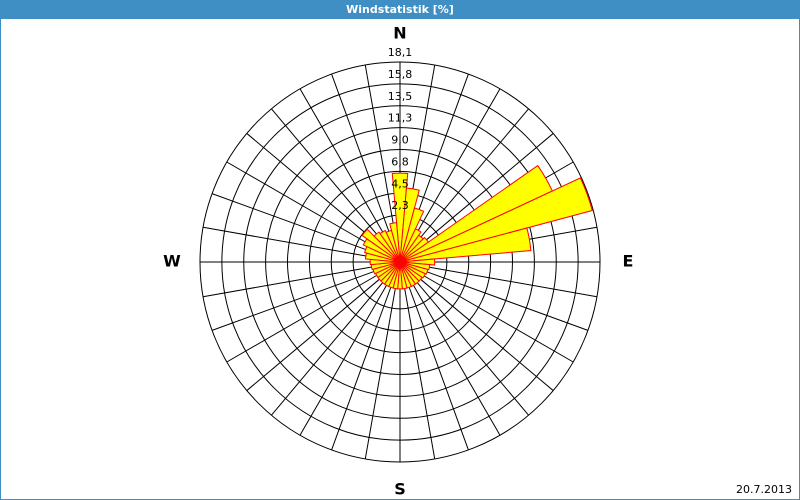 Image resolution: width=800 pixels, height=500 pixels. What do you see at coordinates (400, 118) in the screenshot?
I see `r-tick-label: 11,3` at bounding box center [400, 118].